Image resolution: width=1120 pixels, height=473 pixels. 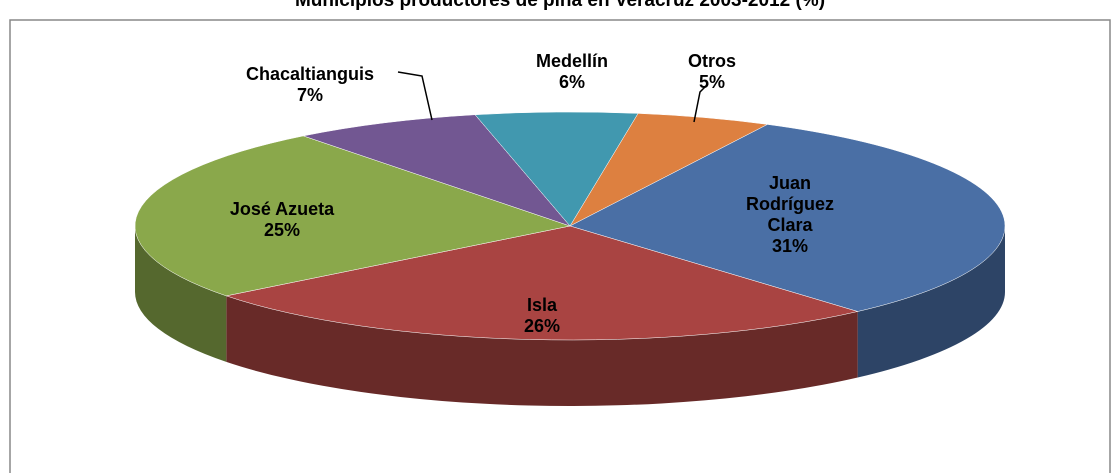 I want to click on data-label: Juan Rodríguez Clara 31%, so click(x=790, y=215).